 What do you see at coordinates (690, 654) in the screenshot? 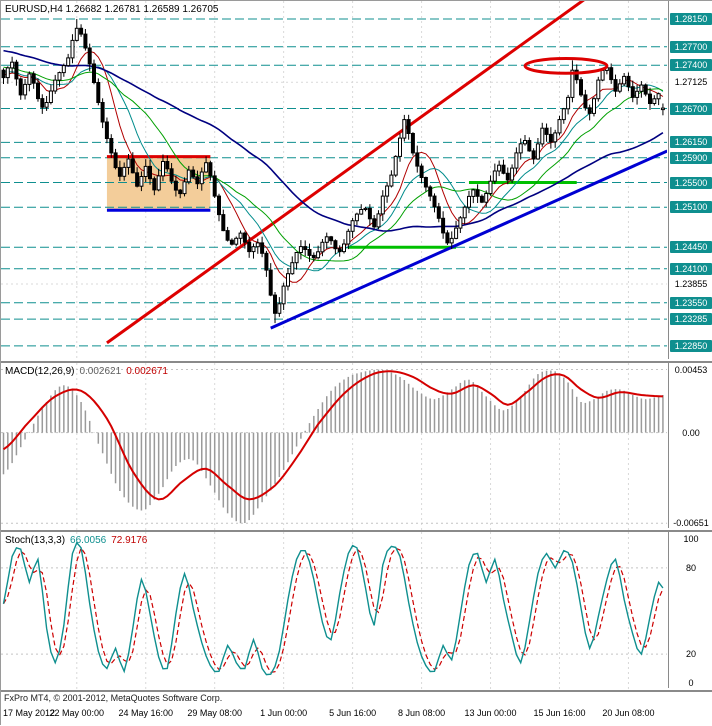
I see `stoch-axis-label: 20` at bounding box center [690, 654].